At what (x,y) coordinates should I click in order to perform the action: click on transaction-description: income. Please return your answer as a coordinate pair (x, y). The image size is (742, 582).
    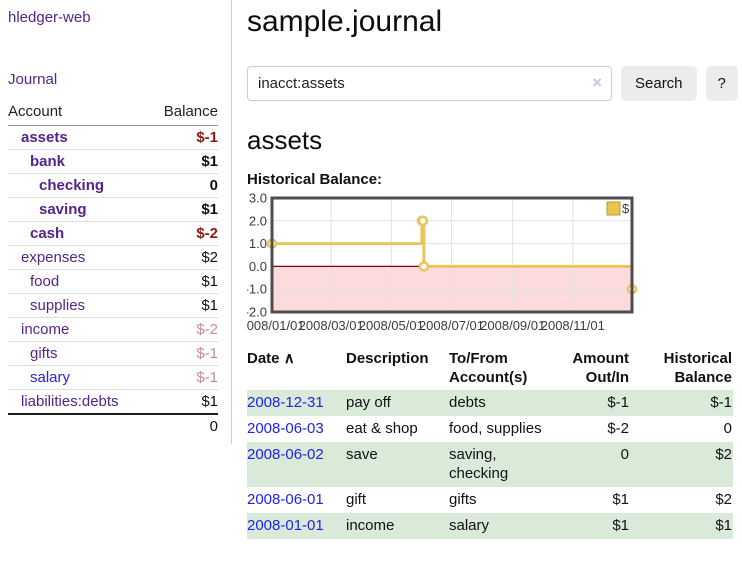
    Looking at the image, I should click on (370, 525).